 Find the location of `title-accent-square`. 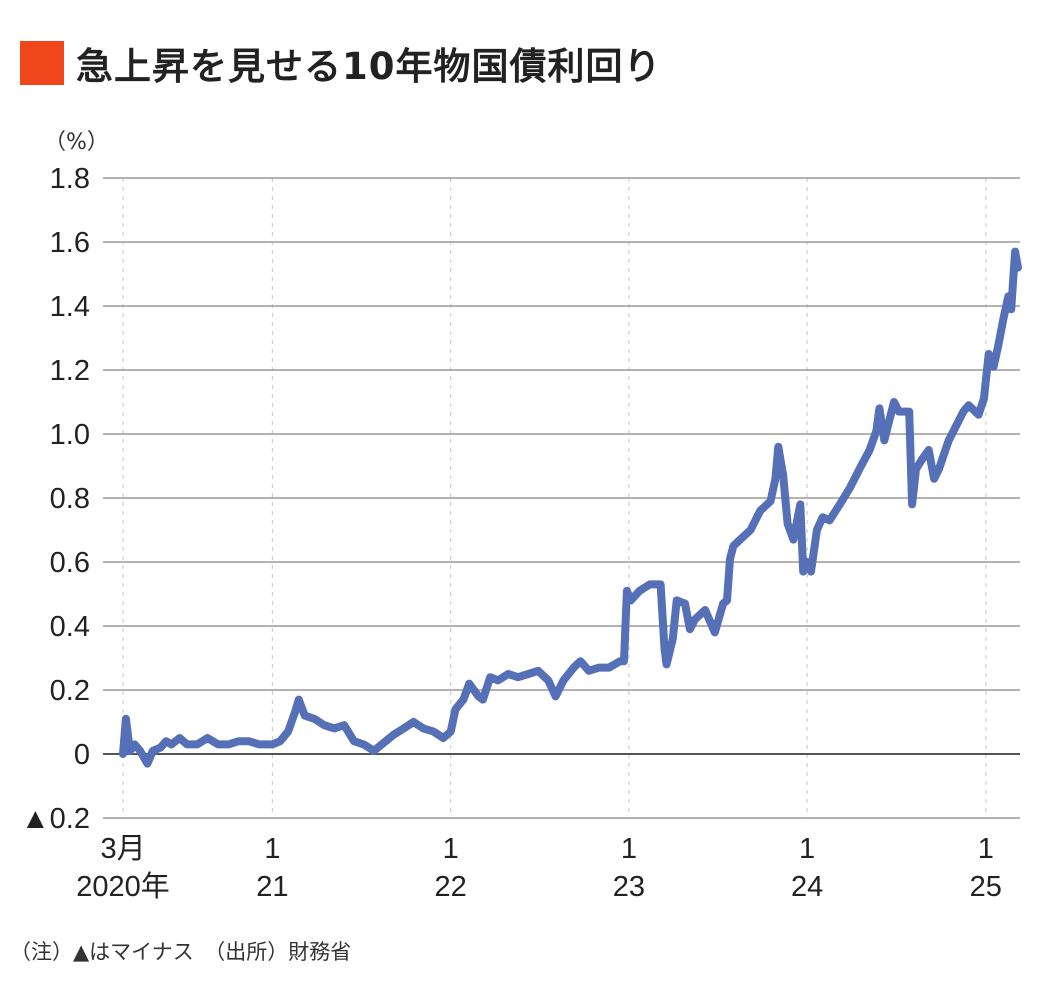

title-accent-square is located at coordinates (42, 63).